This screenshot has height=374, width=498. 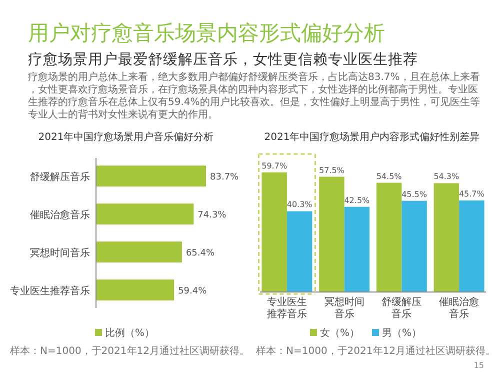 I want to click on x-tick-label: 舒缓解压音乐, so click(x=402, y=308).